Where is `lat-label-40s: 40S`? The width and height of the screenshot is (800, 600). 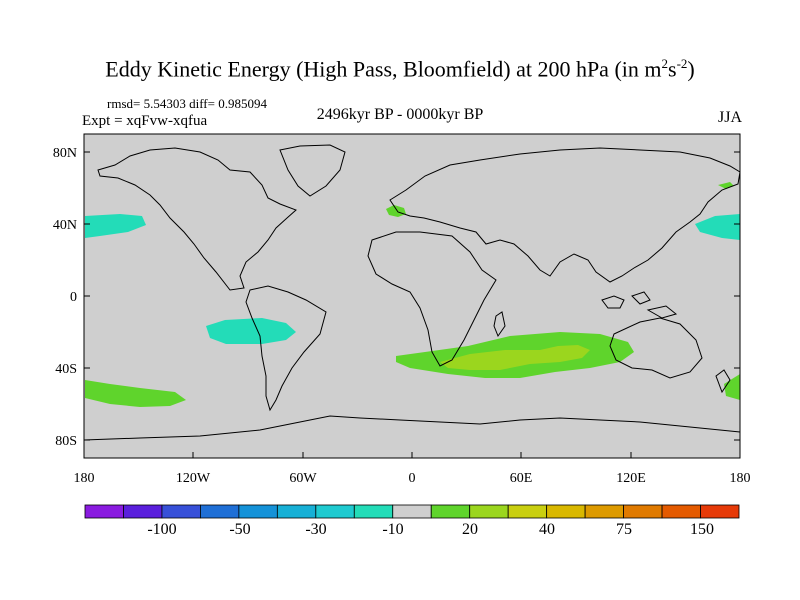
lat-label-40s: 40S is located at coordinates (66, 369).